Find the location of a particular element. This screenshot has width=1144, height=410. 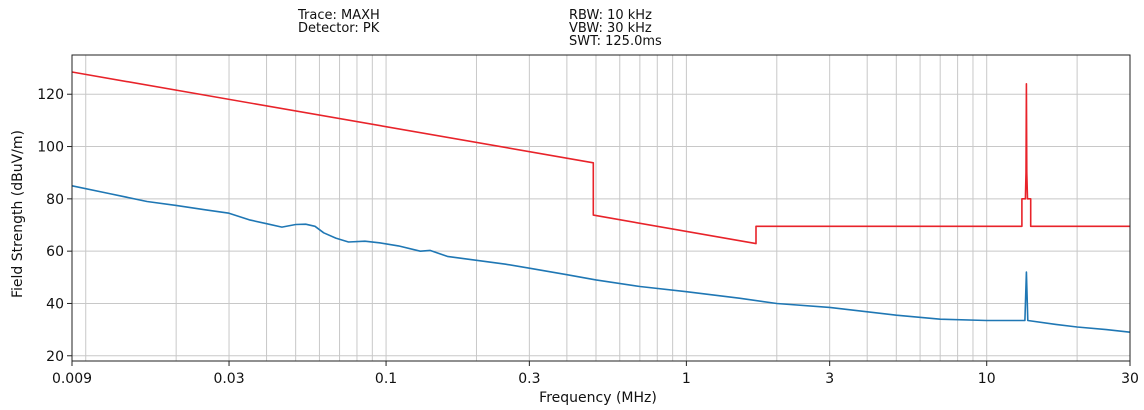

x-tick-label: 1 is located at coordinates (686, 379).